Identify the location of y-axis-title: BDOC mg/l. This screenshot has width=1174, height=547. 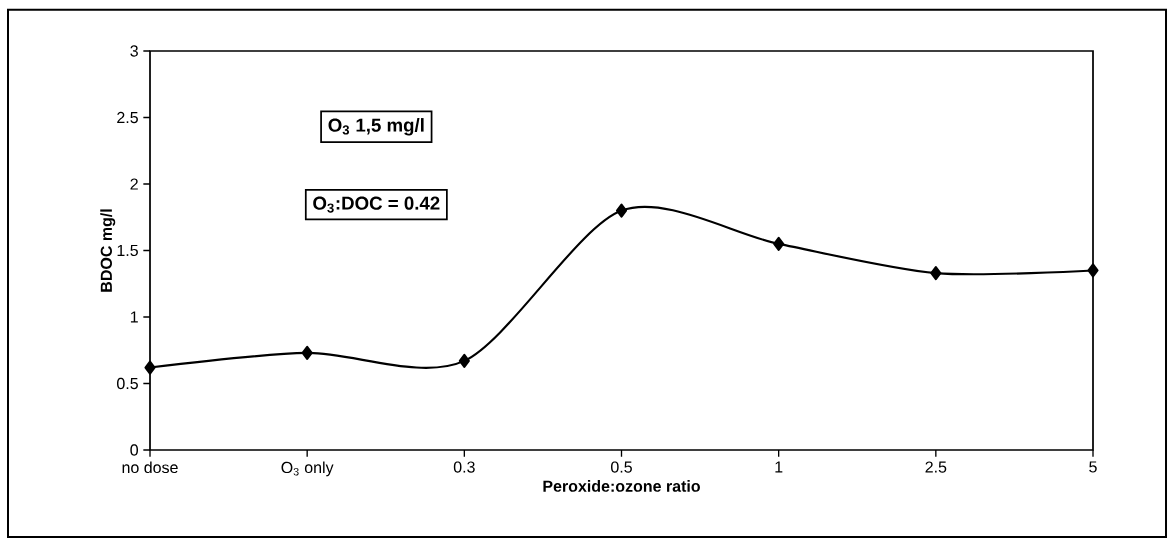
(108, 250).